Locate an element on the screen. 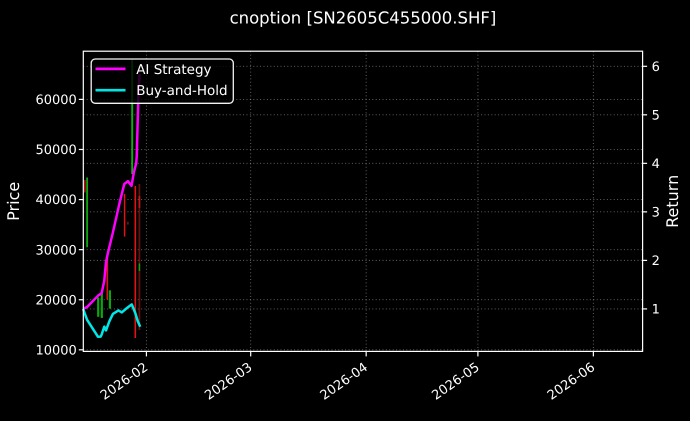 The height and width of the screenshot is (421, 690). legend: AI Strategy Buy-and-Hold is located at coordinates (162, 81).